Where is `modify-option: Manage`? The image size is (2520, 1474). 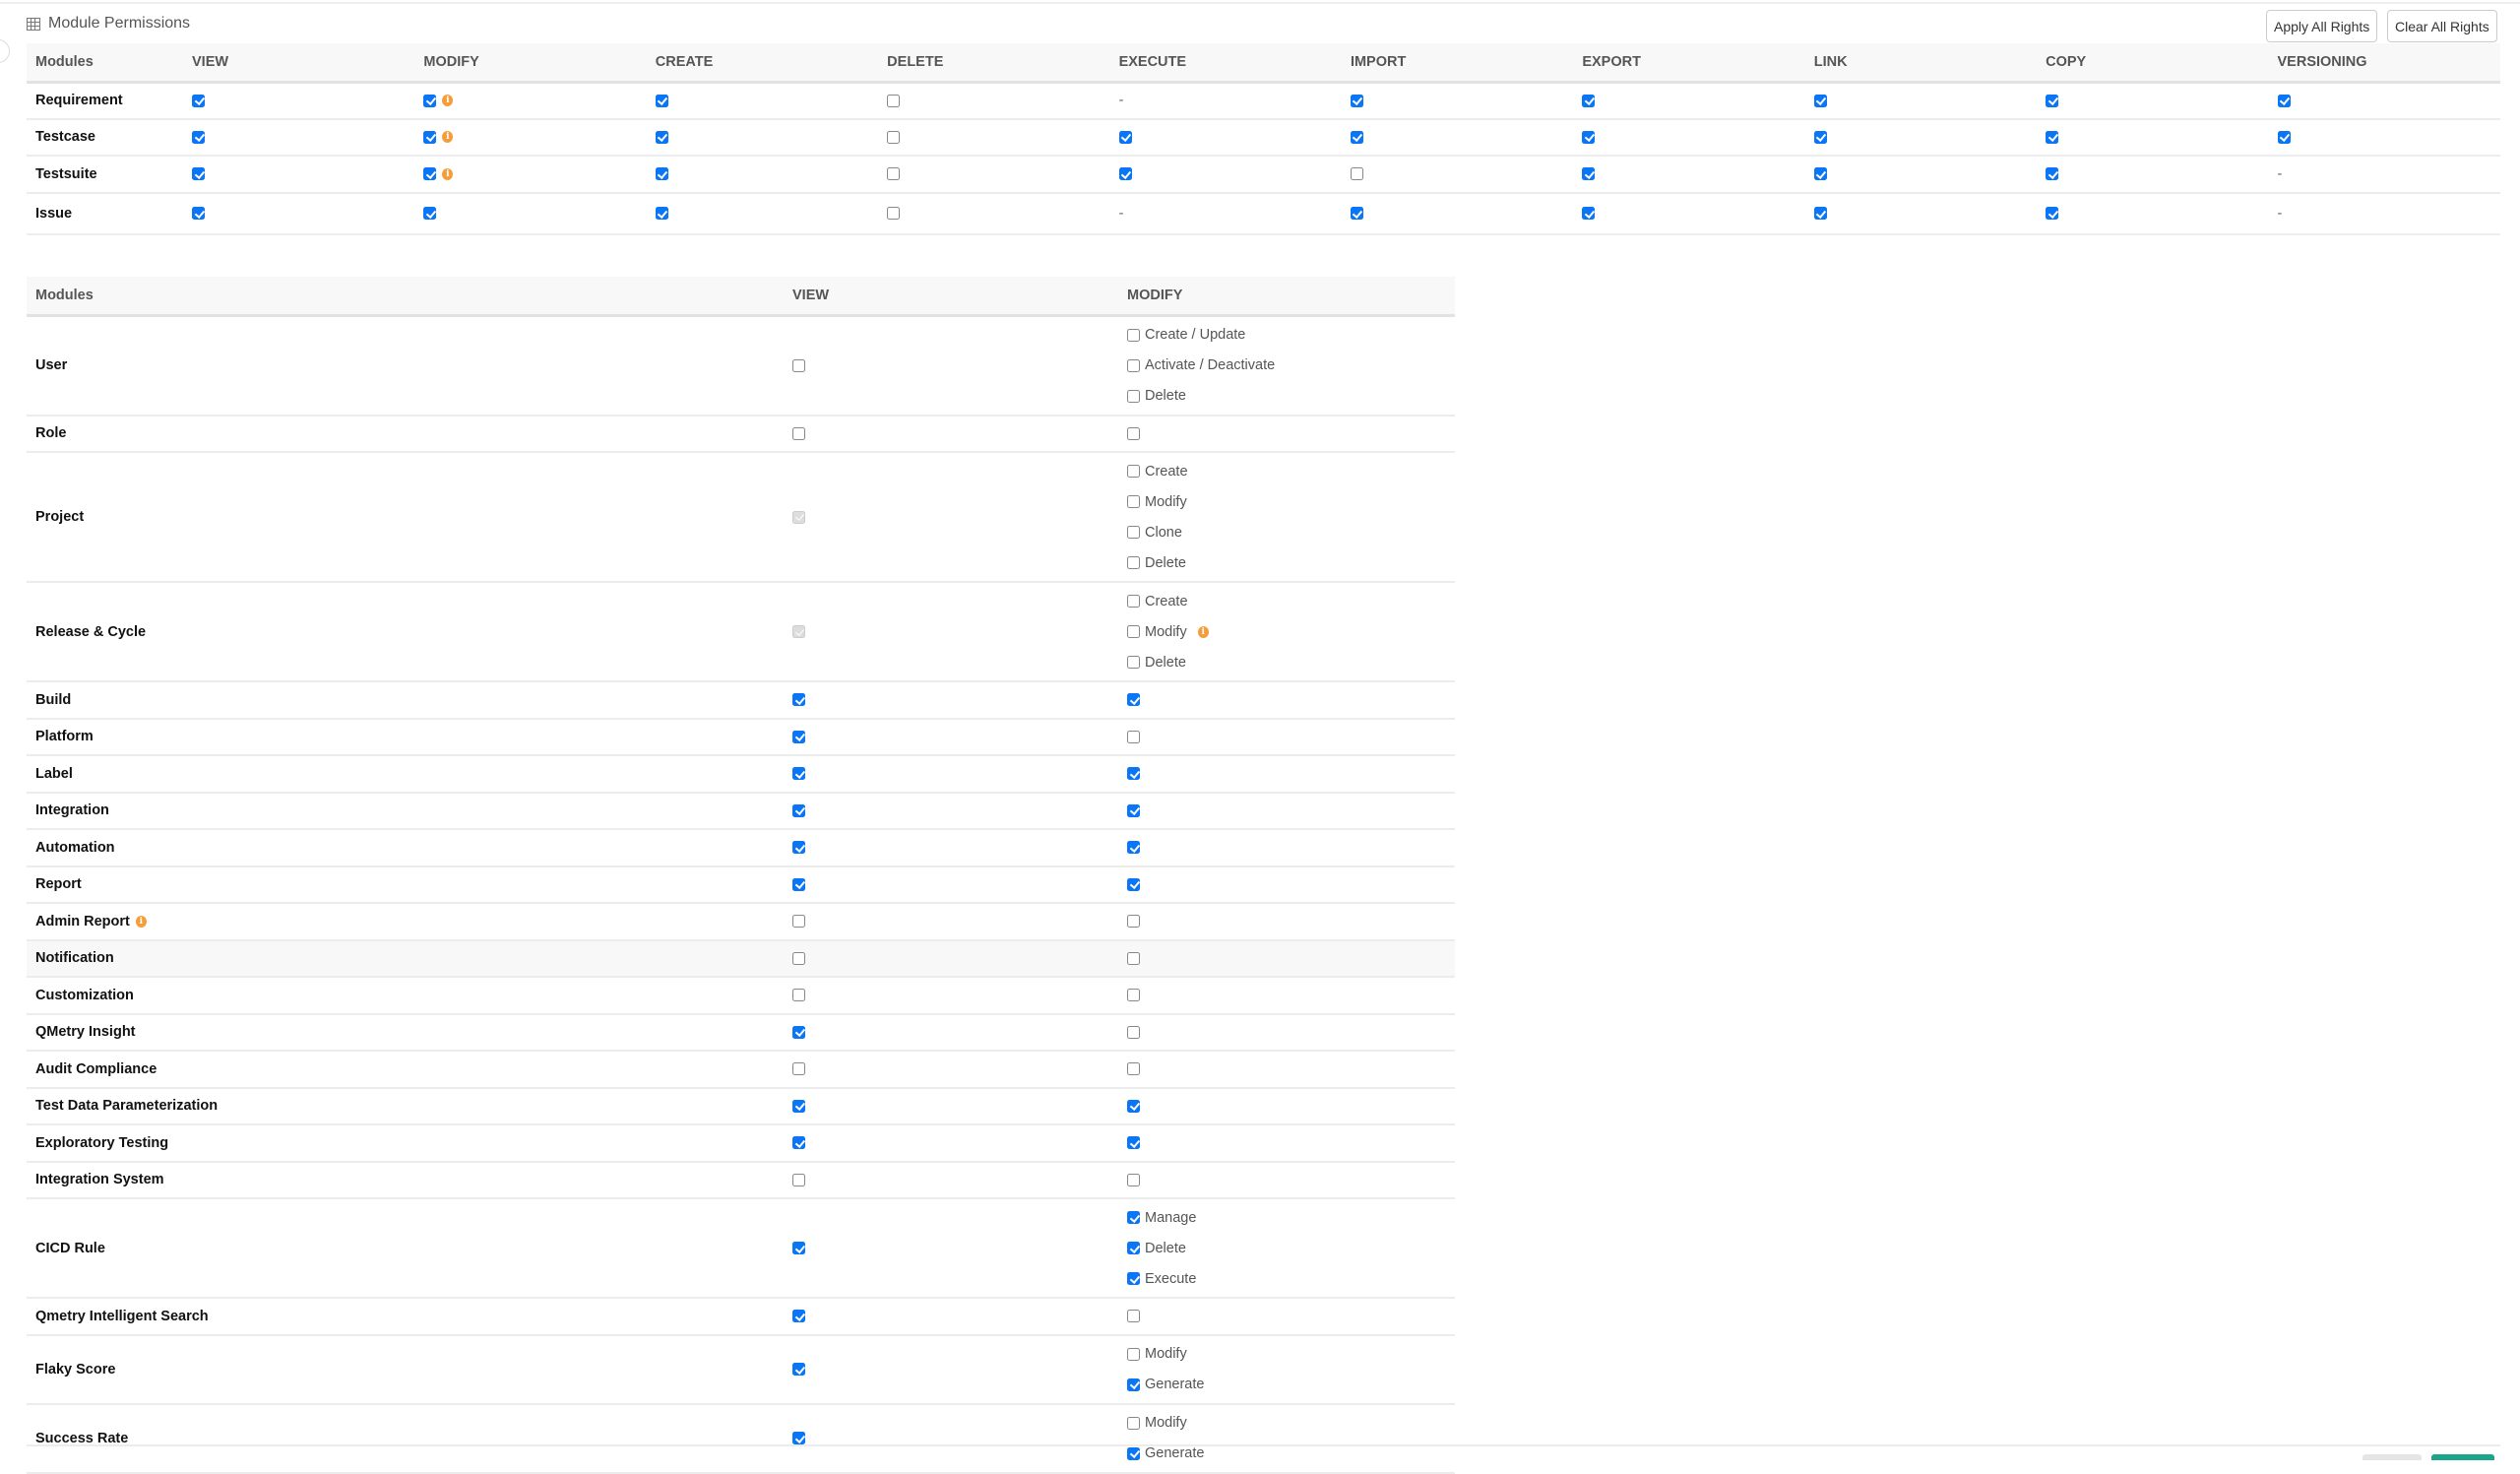 modify-option: Manage is located at coordinates (1291, 1218).